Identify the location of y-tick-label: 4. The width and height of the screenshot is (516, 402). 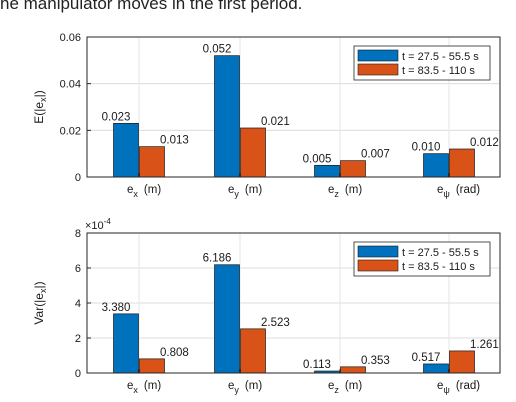
(78, 304).